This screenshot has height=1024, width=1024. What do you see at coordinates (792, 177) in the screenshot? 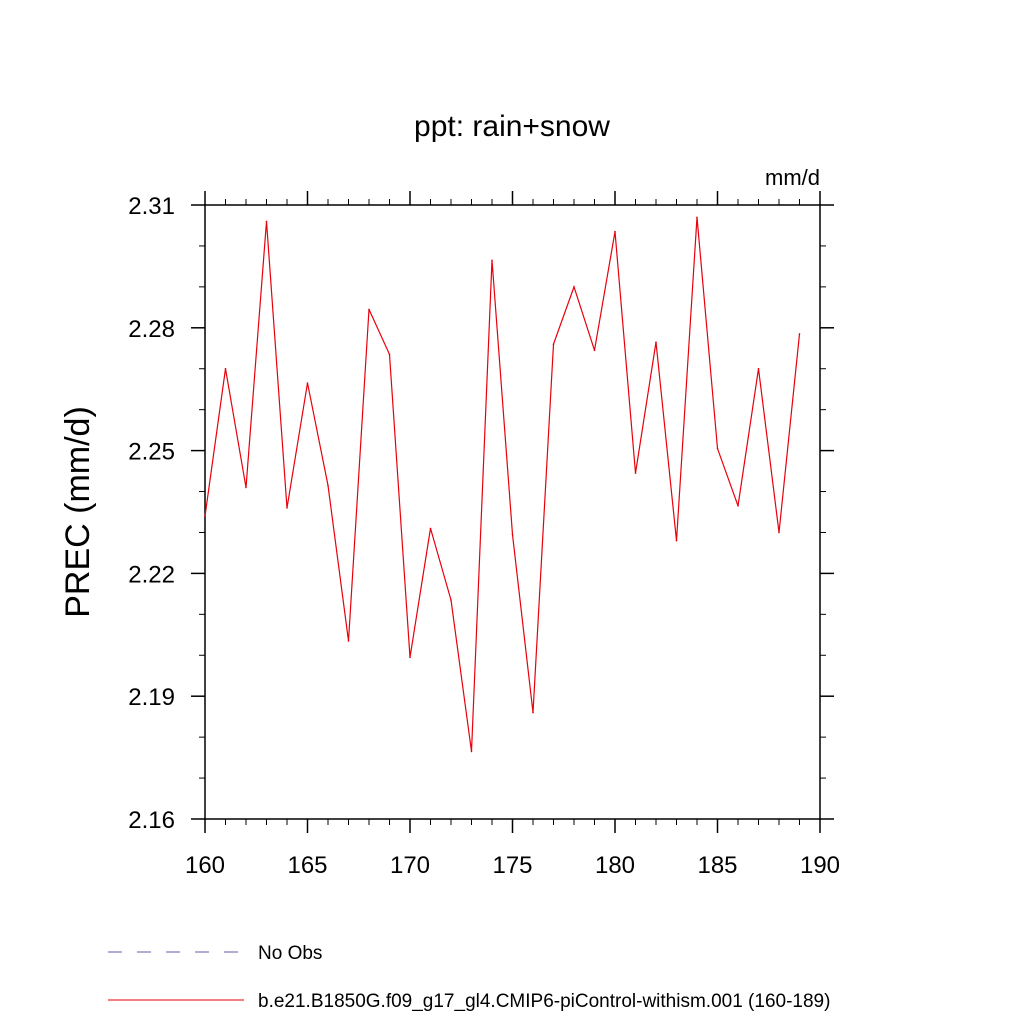
I see `units-label: mm/d` at bounding box center [792, 177].